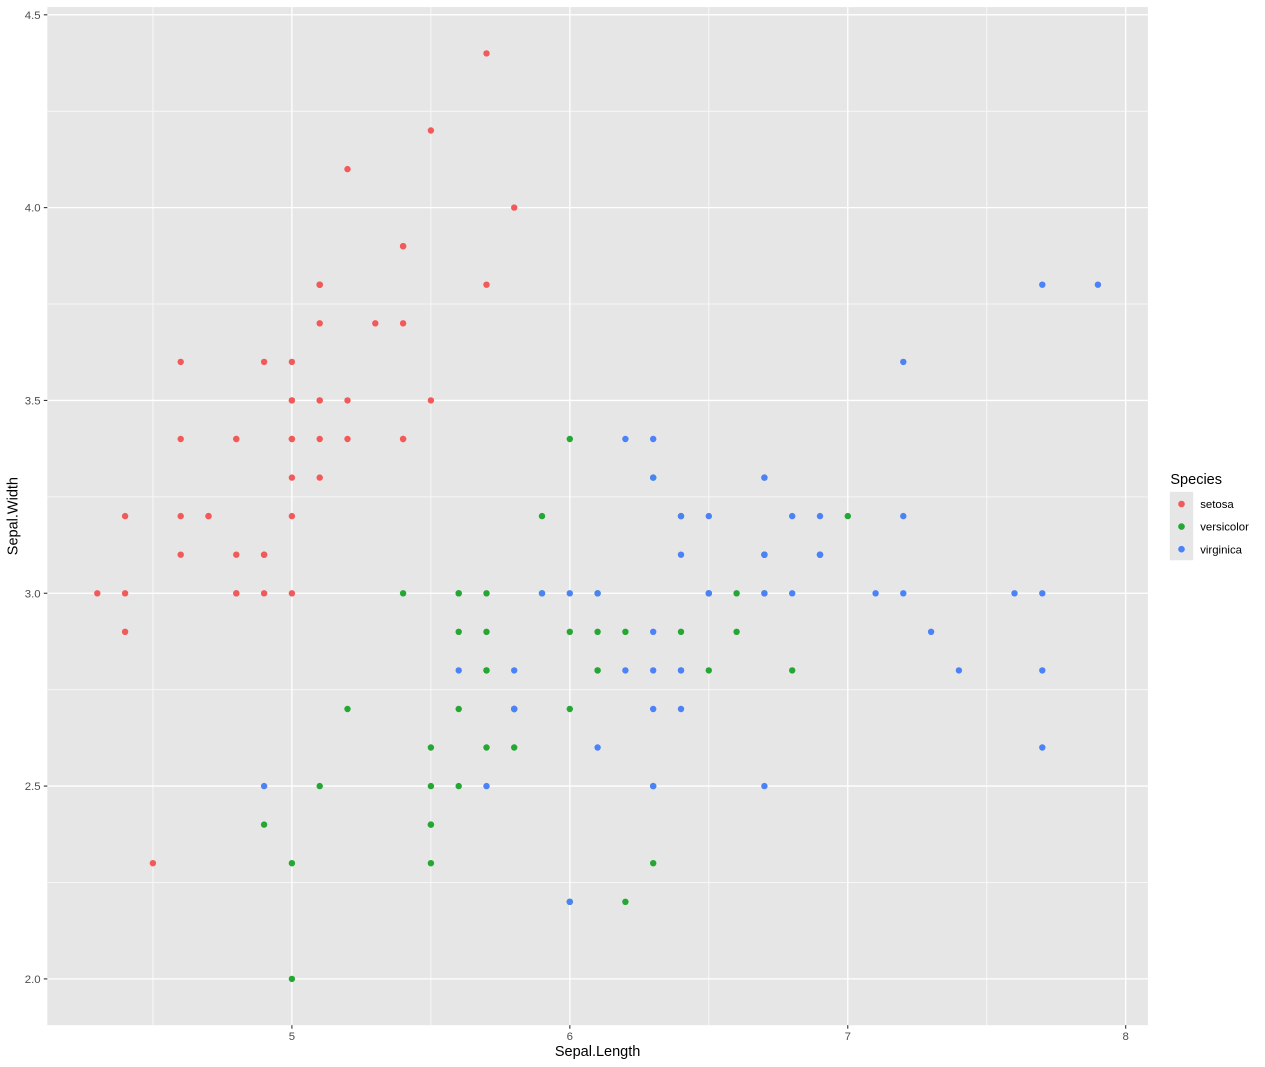 The width and height of the screenshot is (1265, 1067). What do you see at coordinates (33, 980) in the screenshot?
I see `svg-text: 2.0` at bounding box center [33, 980].